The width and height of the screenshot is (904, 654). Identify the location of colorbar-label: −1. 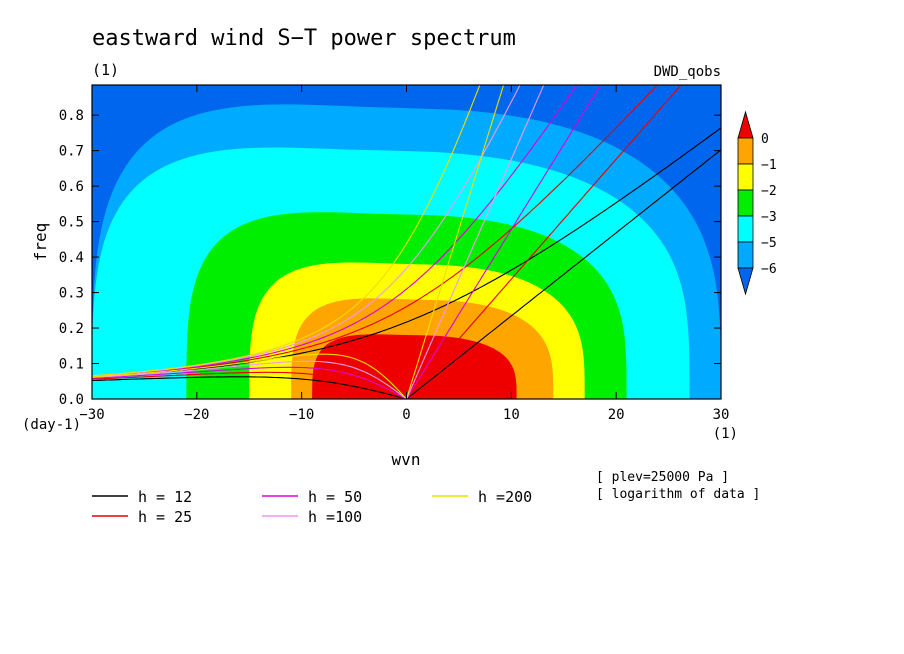
(769, 165).